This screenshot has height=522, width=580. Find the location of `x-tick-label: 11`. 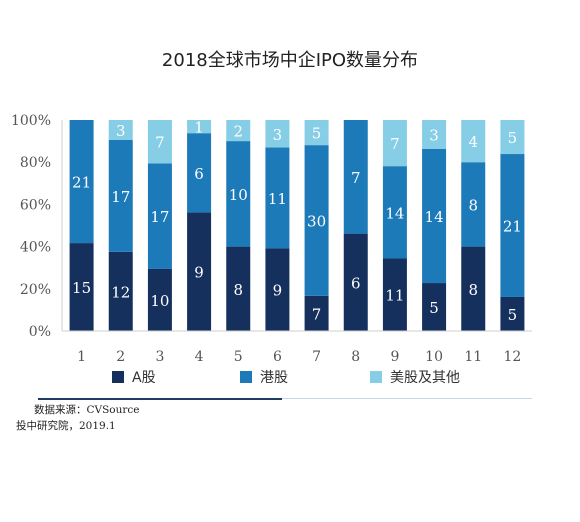

x-tick-label: 11 is located at coordinates (473, 357).